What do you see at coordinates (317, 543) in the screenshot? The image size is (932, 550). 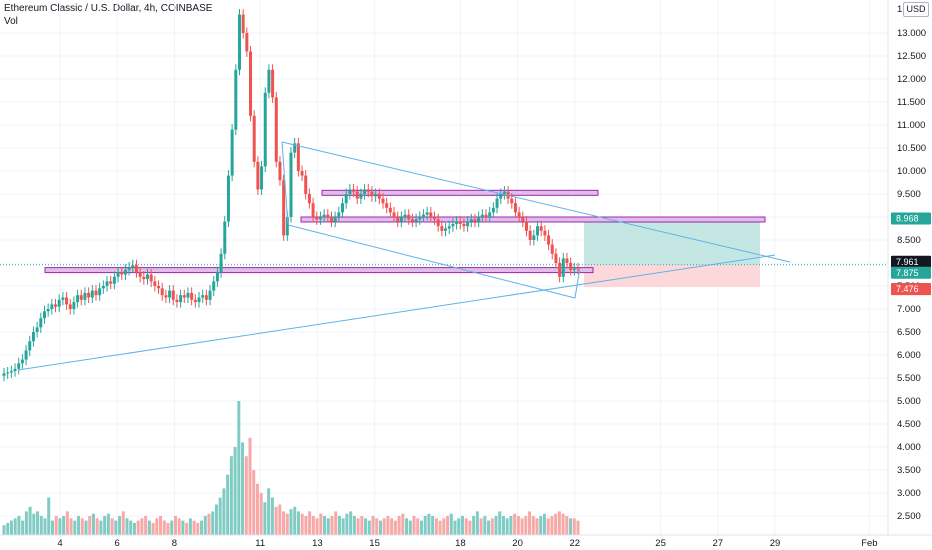 I see `time-tick-label: 13` at bounding box center [317, 543].